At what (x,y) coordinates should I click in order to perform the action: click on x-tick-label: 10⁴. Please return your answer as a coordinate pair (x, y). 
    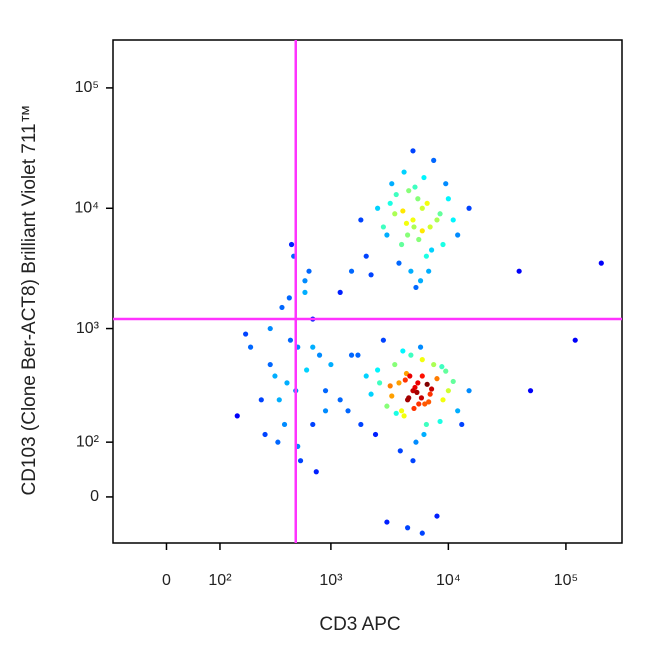
    Looking at the image, I should click on (448, 580).